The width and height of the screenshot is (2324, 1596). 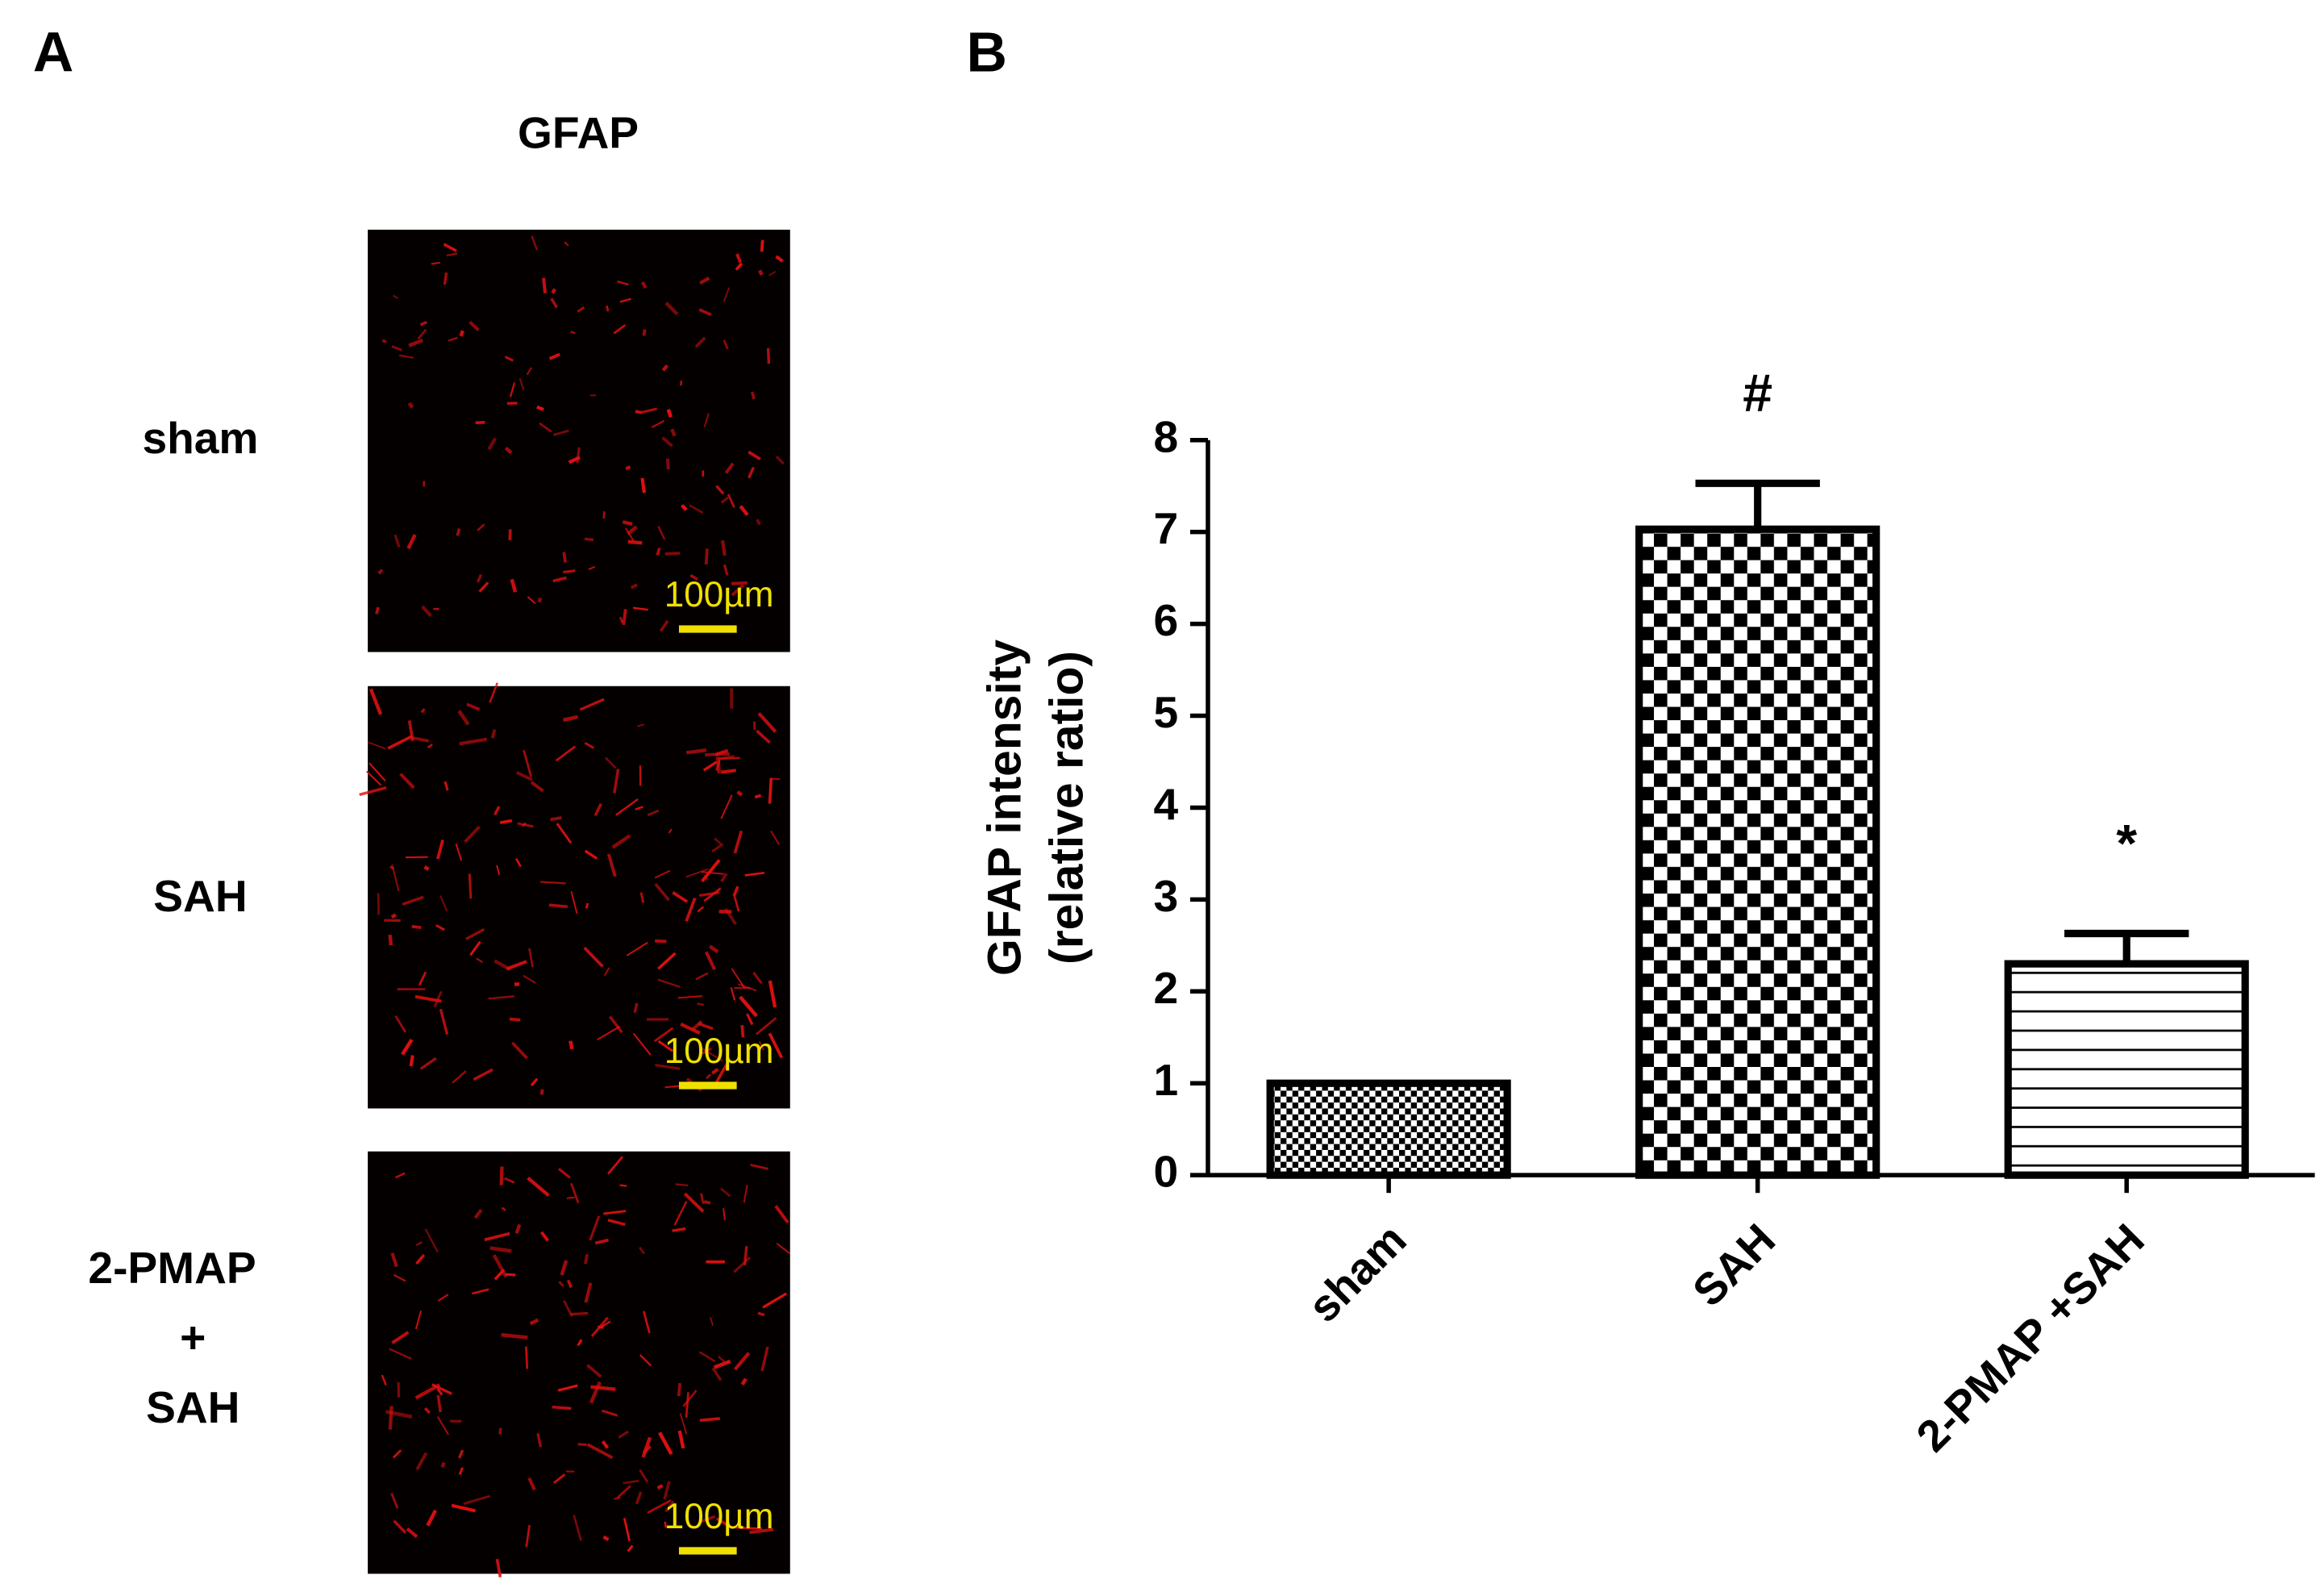 I want to click on x-tick-label: SAH, so click(x=1734, y=1265).